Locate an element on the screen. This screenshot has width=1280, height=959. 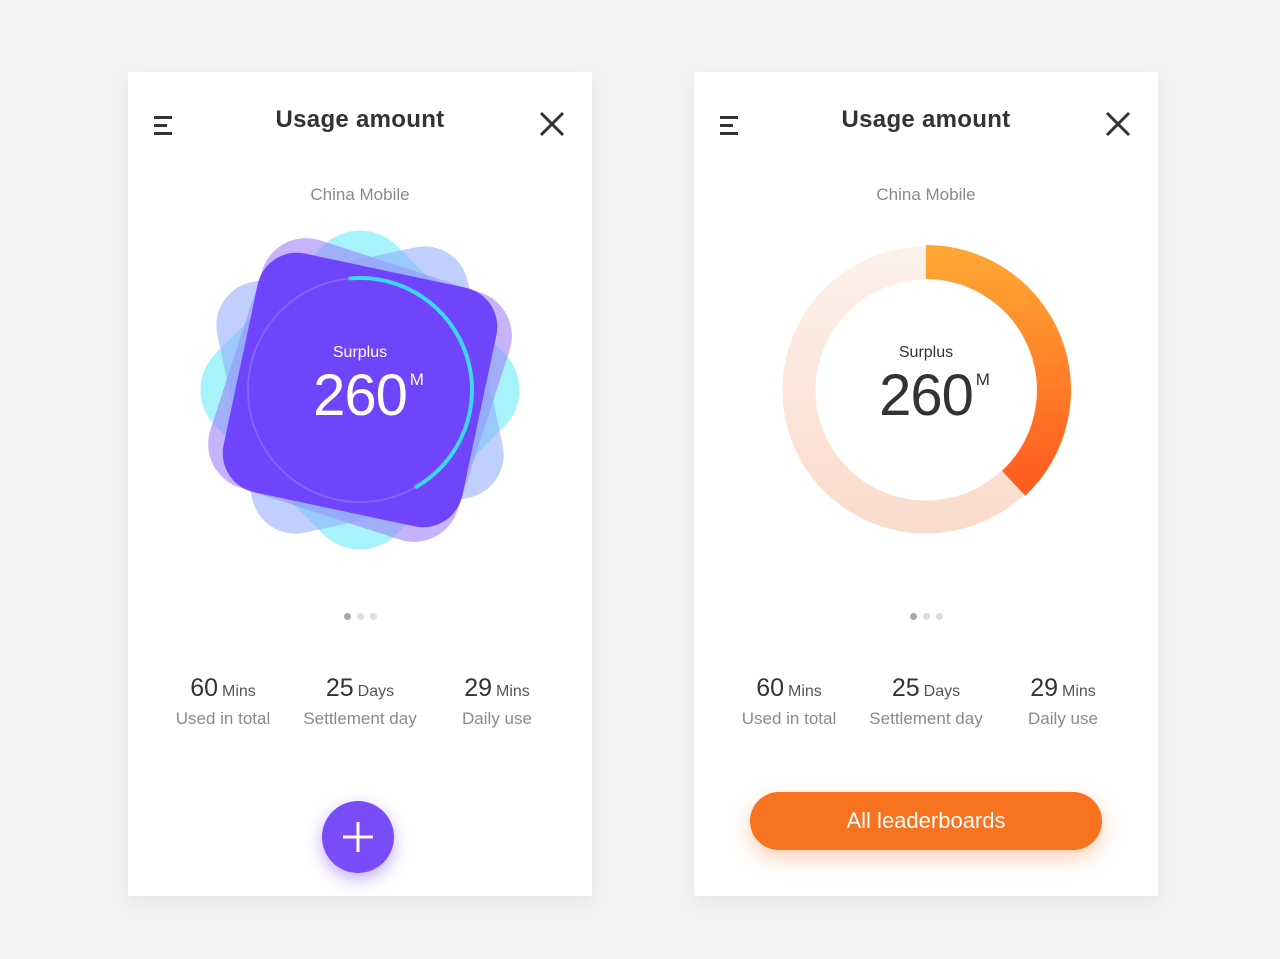
usage-donut is located at coordinates (926, 389).